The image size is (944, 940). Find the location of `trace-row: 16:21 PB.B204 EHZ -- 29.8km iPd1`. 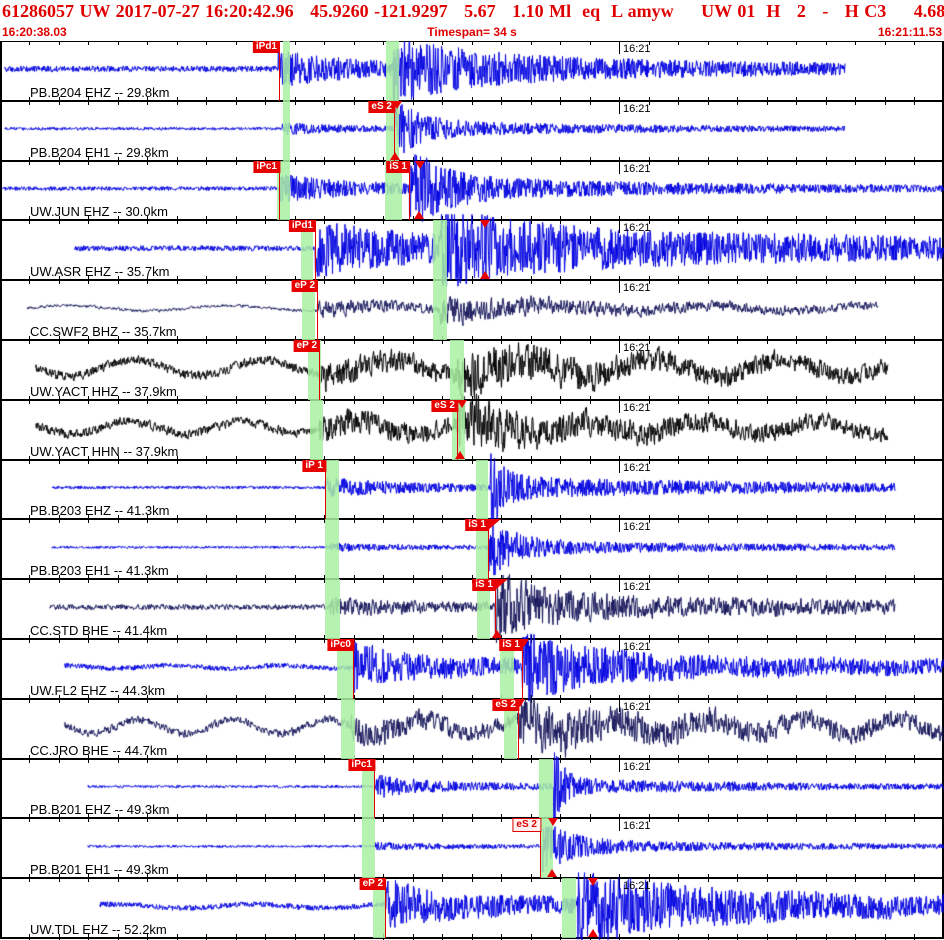

trace-row: 16:21 PB.B204 EHZ -- 29.8km iPd1 is located at coordinates (472, 71).